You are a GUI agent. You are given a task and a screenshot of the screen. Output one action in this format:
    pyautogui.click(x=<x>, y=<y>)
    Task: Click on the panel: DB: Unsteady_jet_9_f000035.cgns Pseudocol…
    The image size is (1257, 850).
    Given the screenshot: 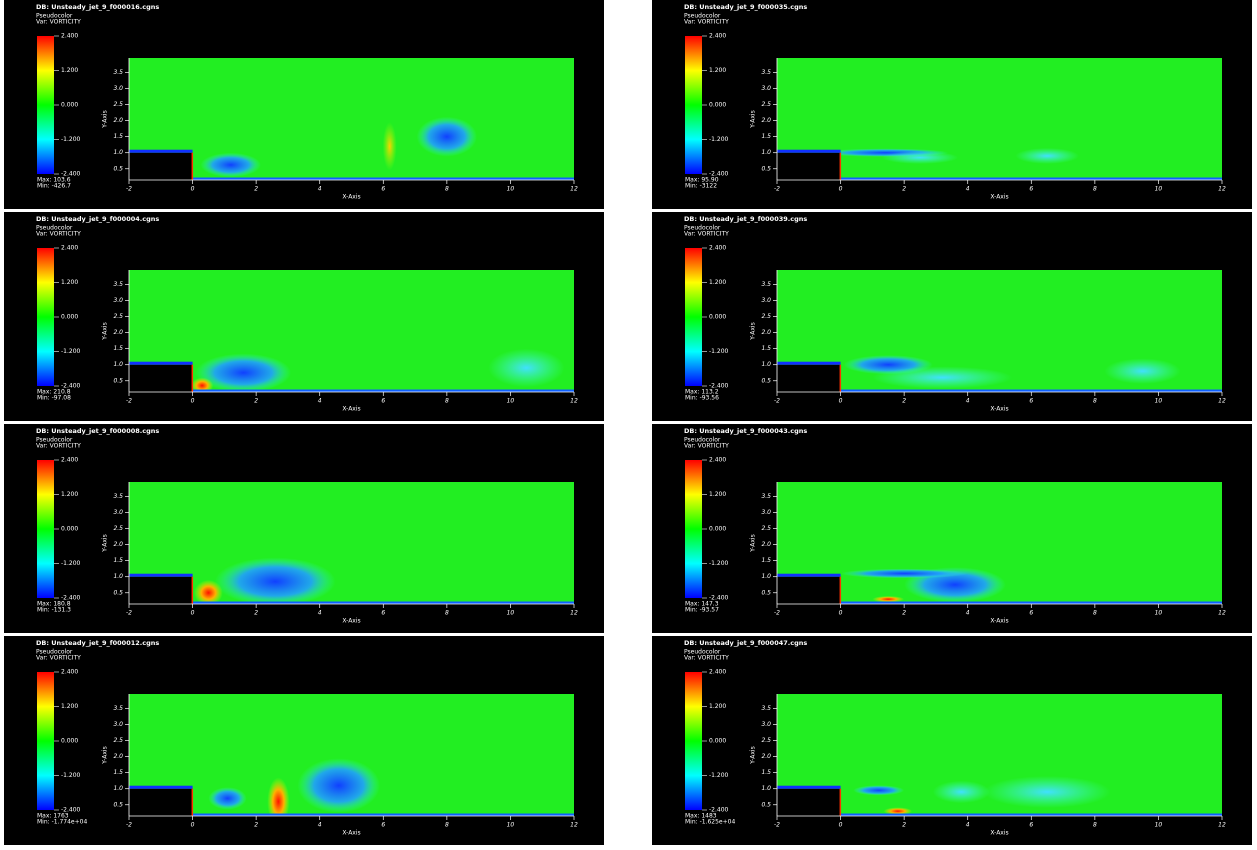 What is the action you would take?
    pyautogui.click(x=952, y=104)
    